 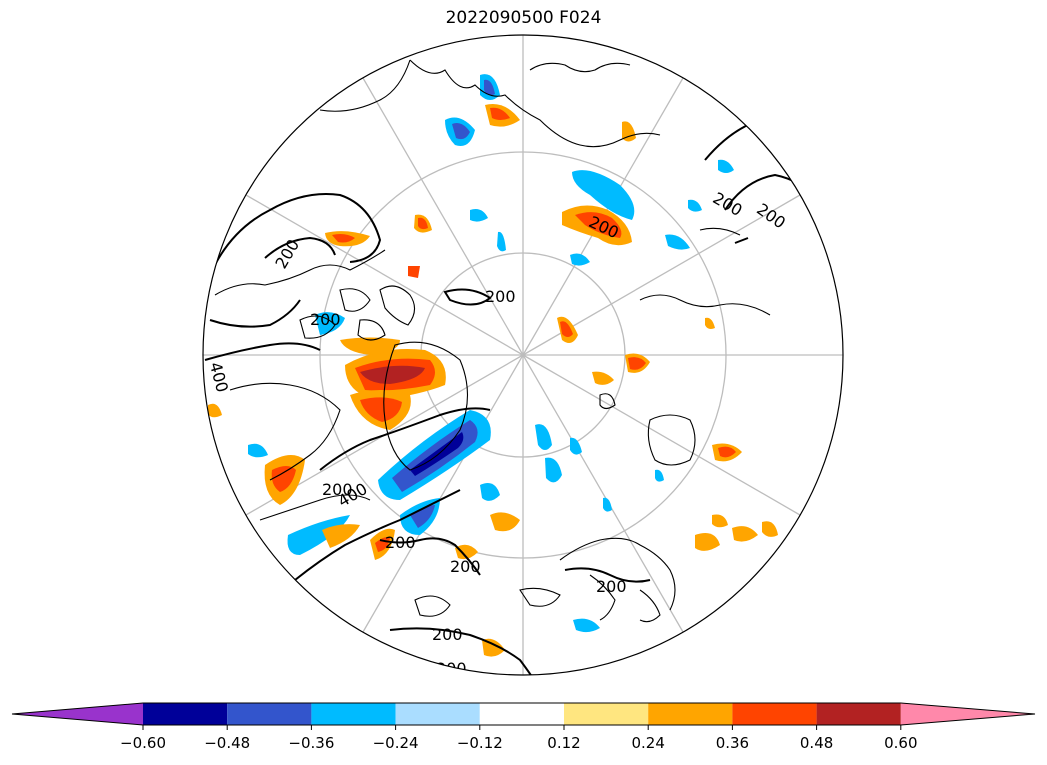 I want to click on colorbar-tick-label: −0.36, so click(x=311, y=743).